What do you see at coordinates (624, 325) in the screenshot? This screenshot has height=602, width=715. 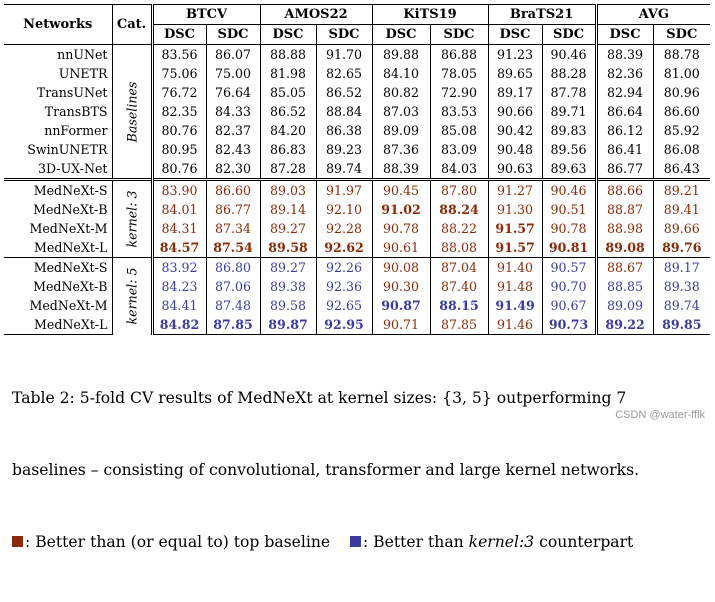 I see `score-cell: 89.22` at bounding box center [624, 325].